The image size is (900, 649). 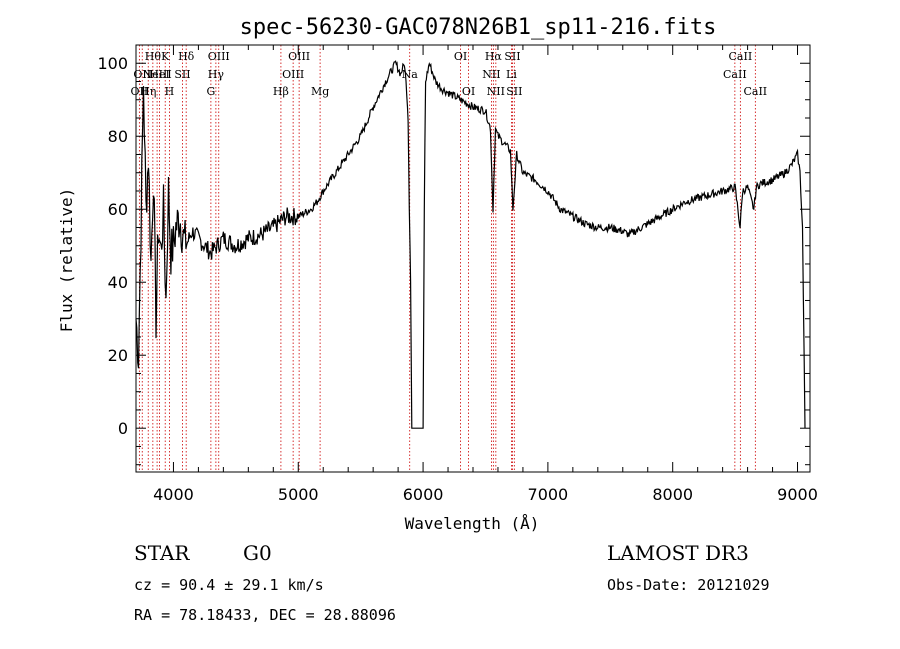 I want to click on survey-name: LAMOST DR3, so click(x=678, y=553).